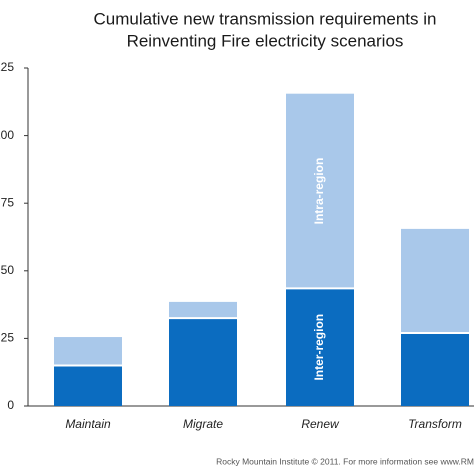 The height and width of the screenshot is (474, 474). What do you see at coordinates (88, 424) in the screenshot?
I see `x-tick-label: Maintain` at bounding box center [88, 424].